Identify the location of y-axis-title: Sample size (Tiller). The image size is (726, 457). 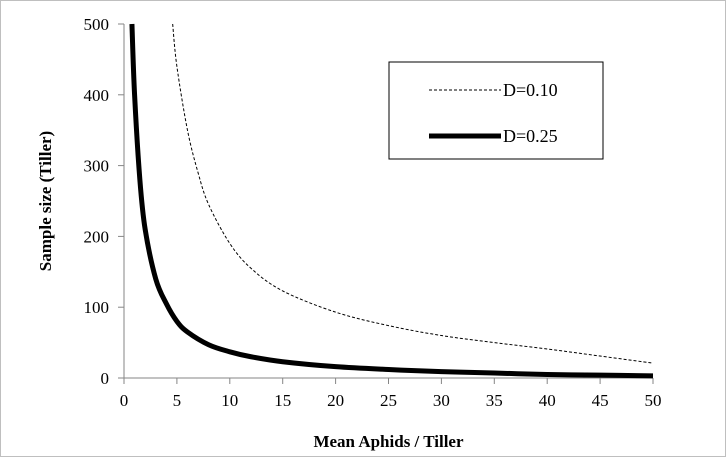
(45, 201).